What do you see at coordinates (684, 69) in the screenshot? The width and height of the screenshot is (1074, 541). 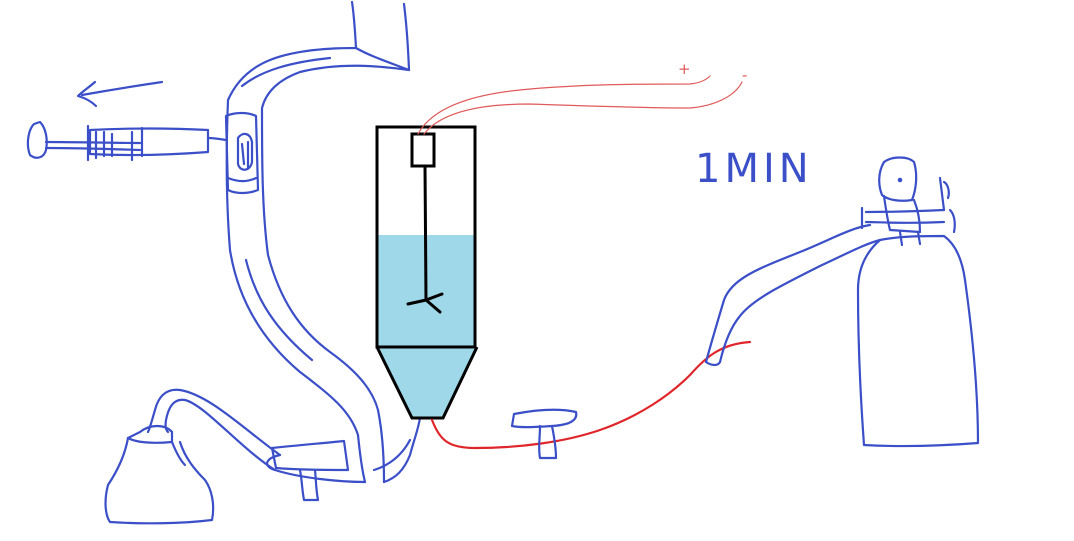 I see `plus-label: +` at bounding box center [684, 69].